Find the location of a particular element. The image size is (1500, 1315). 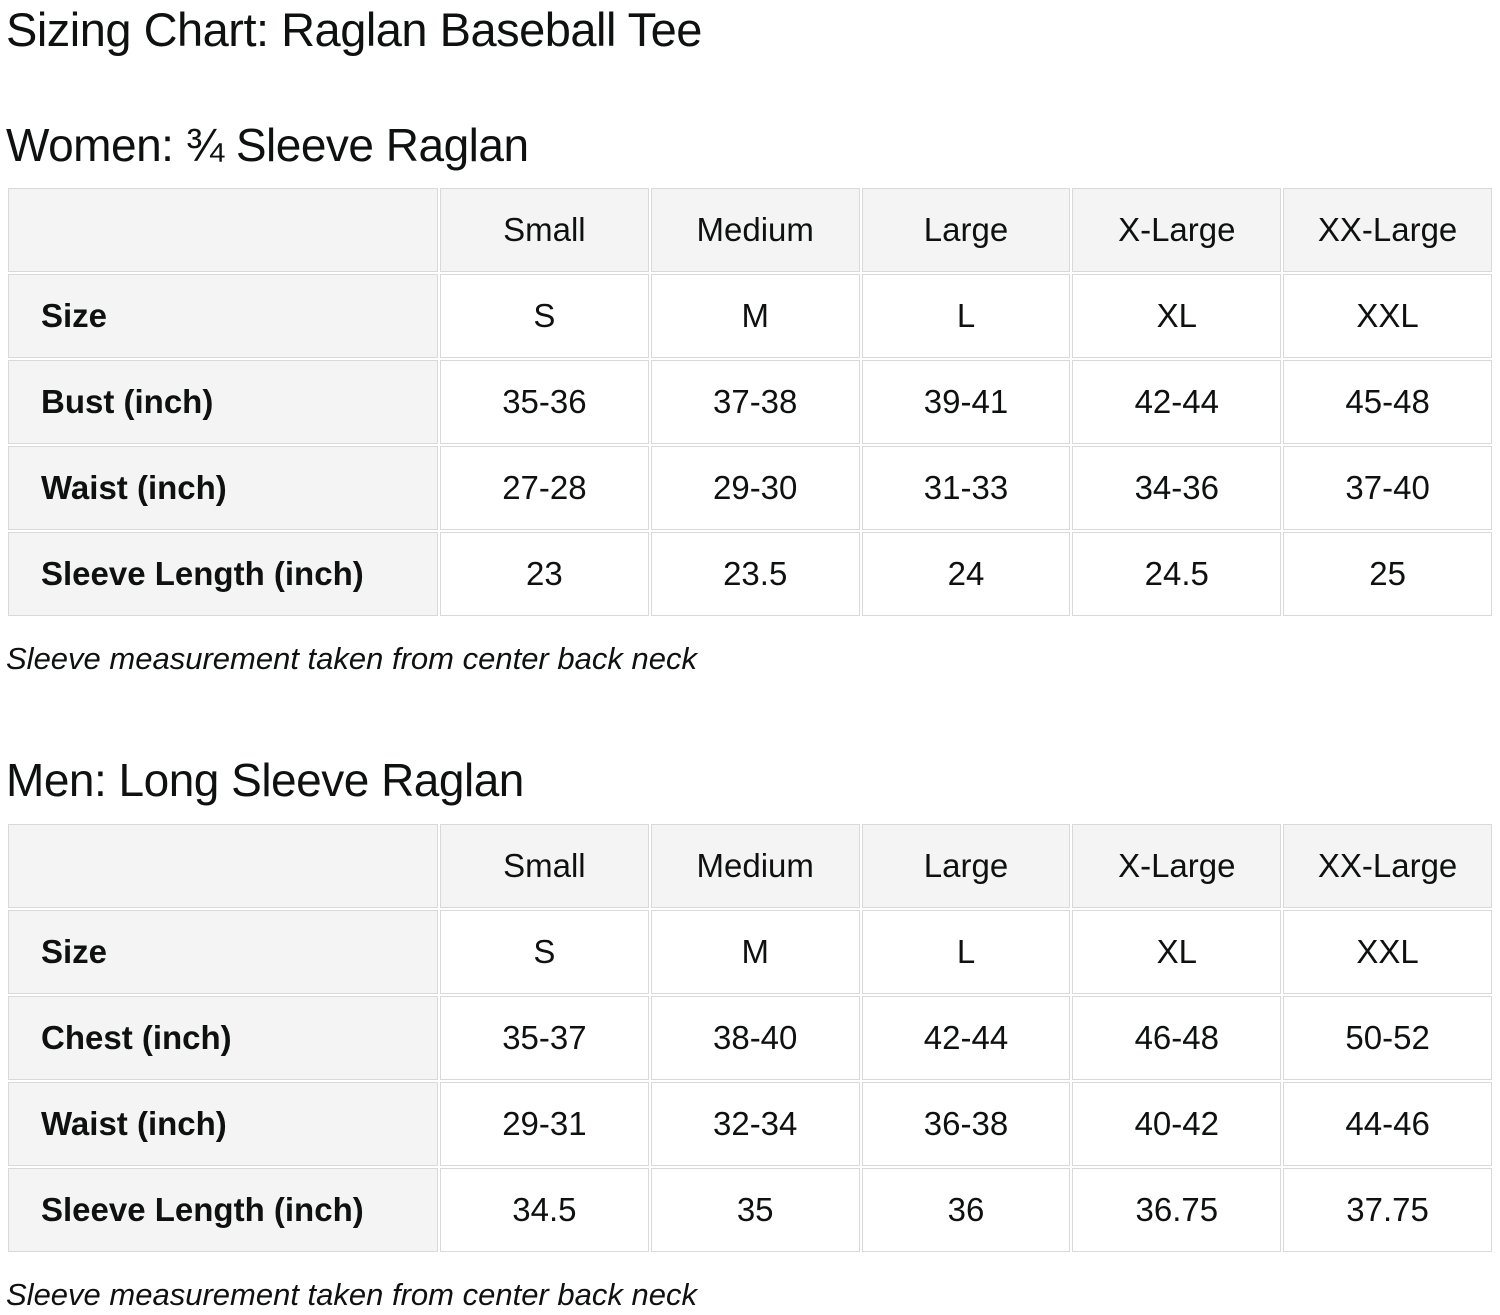

table-cell: 44-46 is located at coordinates (1387, 1124).